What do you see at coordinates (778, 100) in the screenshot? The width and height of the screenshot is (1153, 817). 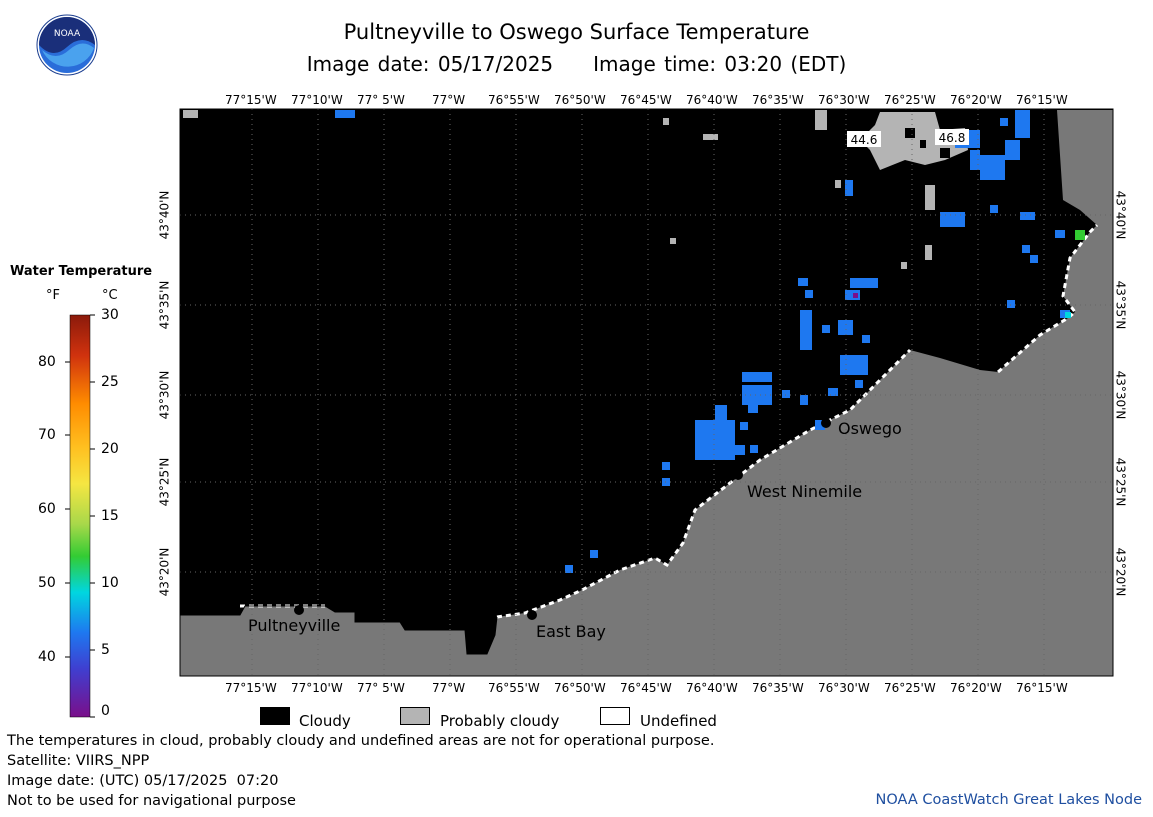 I see `lon-tick-top: 76°35'W` at bounding box center [778, 100].